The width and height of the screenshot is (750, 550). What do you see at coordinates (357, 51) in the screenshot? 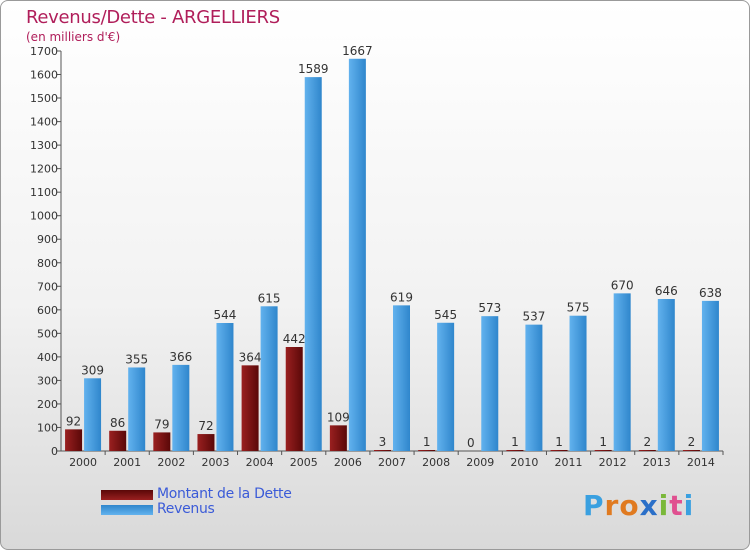
I see `data-label-revenue: 1667` at bounding box center [357, 51].